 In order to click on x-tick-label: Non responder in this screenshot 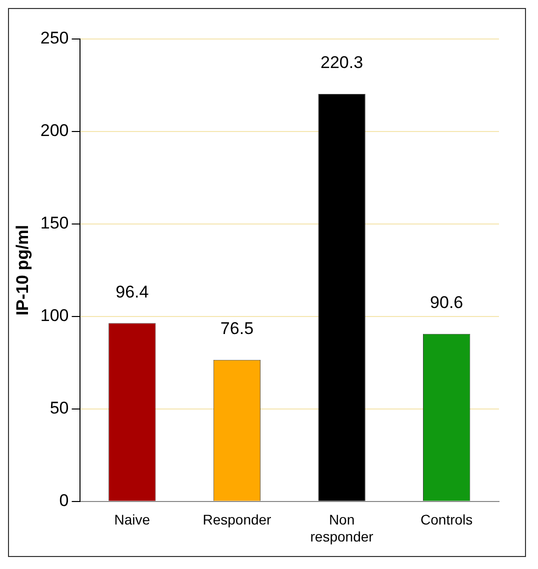, I will do `click(342, 528)`.